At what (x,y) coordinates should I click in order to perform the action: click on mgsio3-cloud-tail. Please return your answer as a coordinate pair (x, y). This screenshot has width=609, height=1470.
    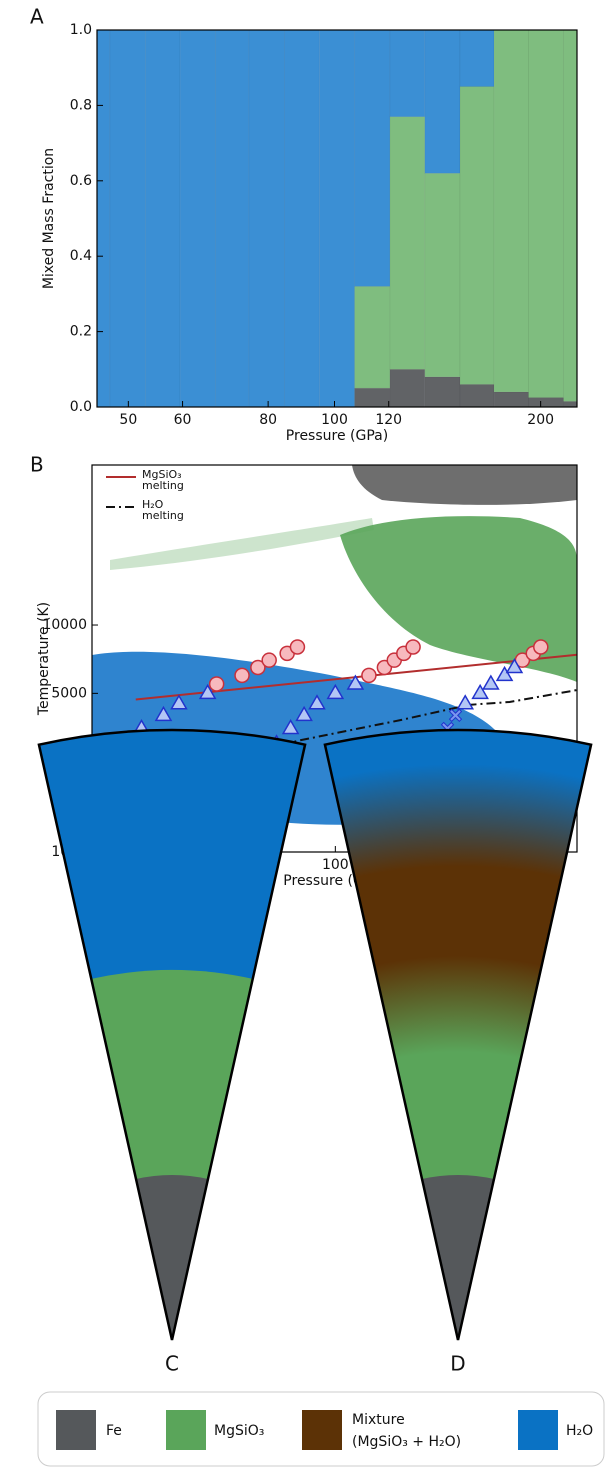
    Looking at the image, I should click on (242, 544).